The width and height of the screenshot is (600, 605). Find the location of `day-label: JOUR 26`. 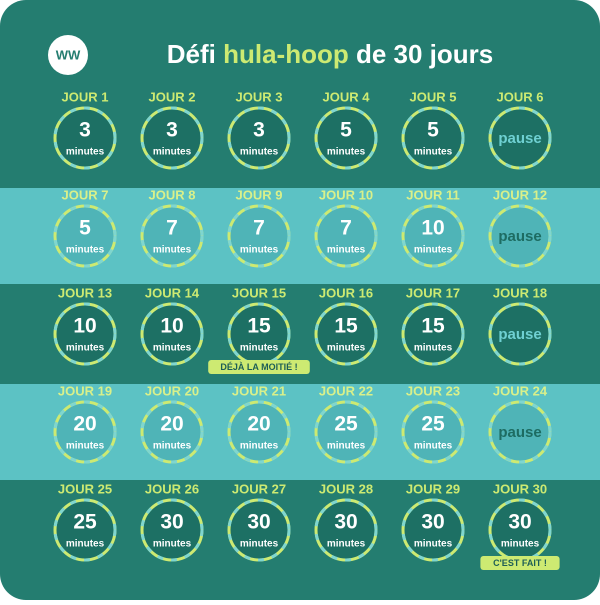

day-label: JOUR 26 is located at coordinates (172, 488).